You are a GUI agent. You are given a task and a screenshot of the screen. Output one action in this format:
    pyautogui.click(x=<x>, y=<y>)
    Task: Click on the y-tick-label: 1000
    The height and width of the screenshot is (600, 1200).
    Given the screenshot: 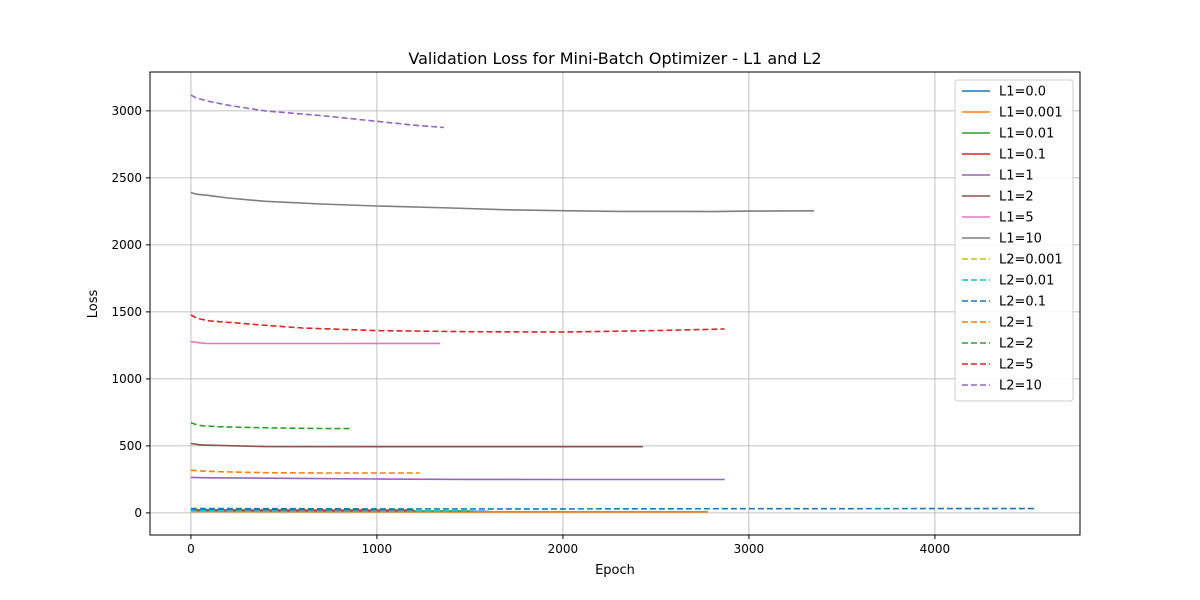 What is the action you would take?
    pyautogui.click(x=126, y=379)
    